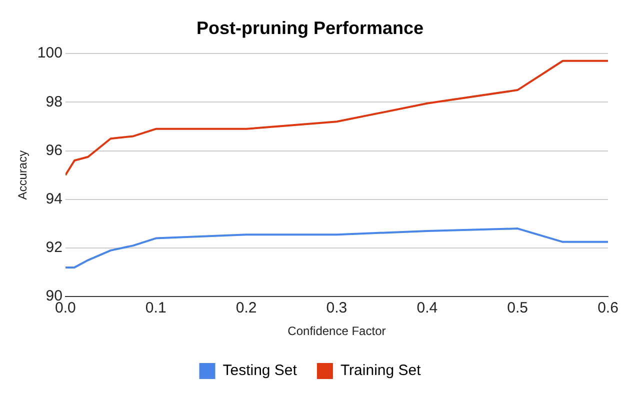 This screenshot has height=401, width=630. What do you see at coordinates (337, 331) in the screenshot?
I see `x-axis-title: Confidence Factor` at bounding box center [337, 331].